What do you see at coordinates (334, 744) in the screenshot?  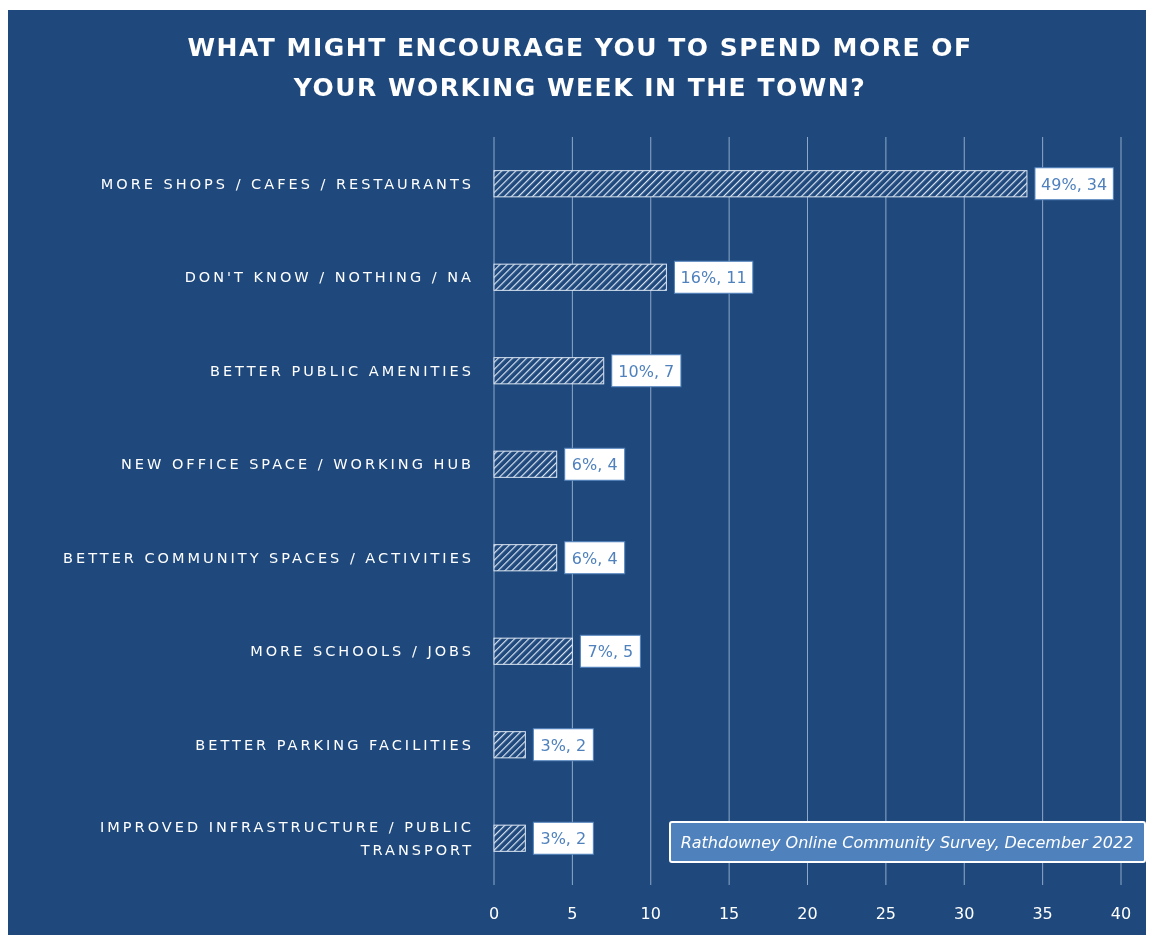 I see `y-tick-label: BETTER PARKING FACILITIES` at bounding box center [334, 744].